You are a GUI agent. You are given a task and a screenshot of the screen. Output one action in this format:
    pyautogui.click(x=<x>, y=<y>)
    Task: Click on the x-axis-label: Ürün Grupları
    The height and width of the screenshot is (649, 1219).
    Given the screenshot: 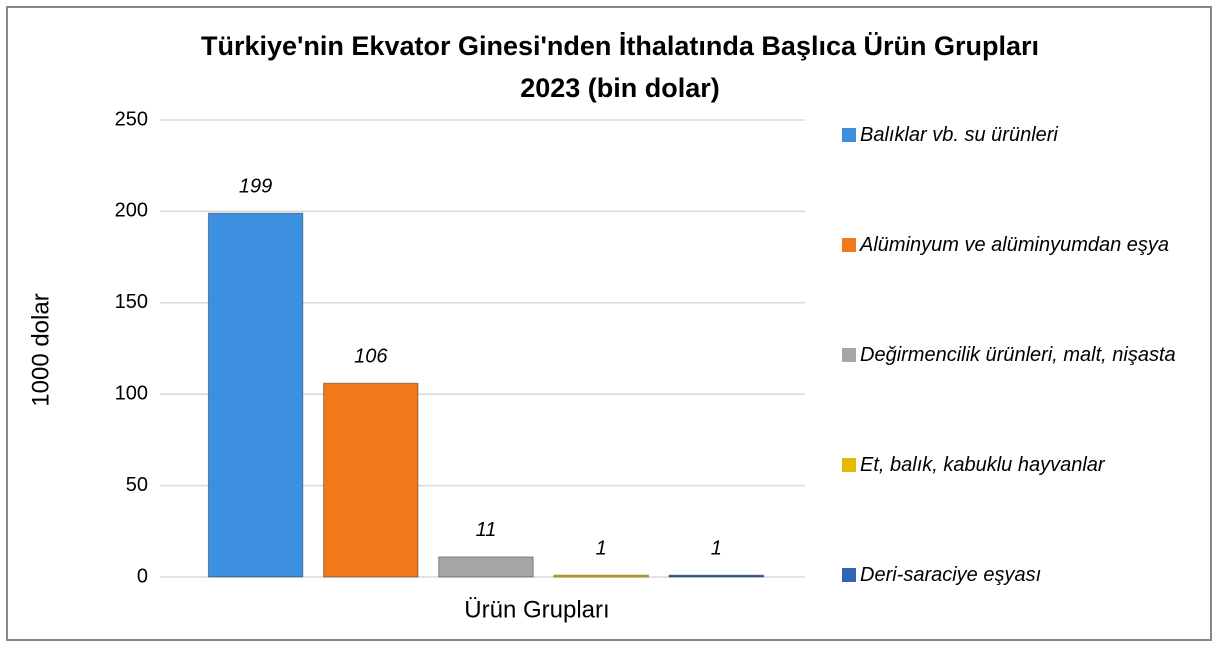 What is the action you would take?
    pyautogui.click(x=536, y=609)
    